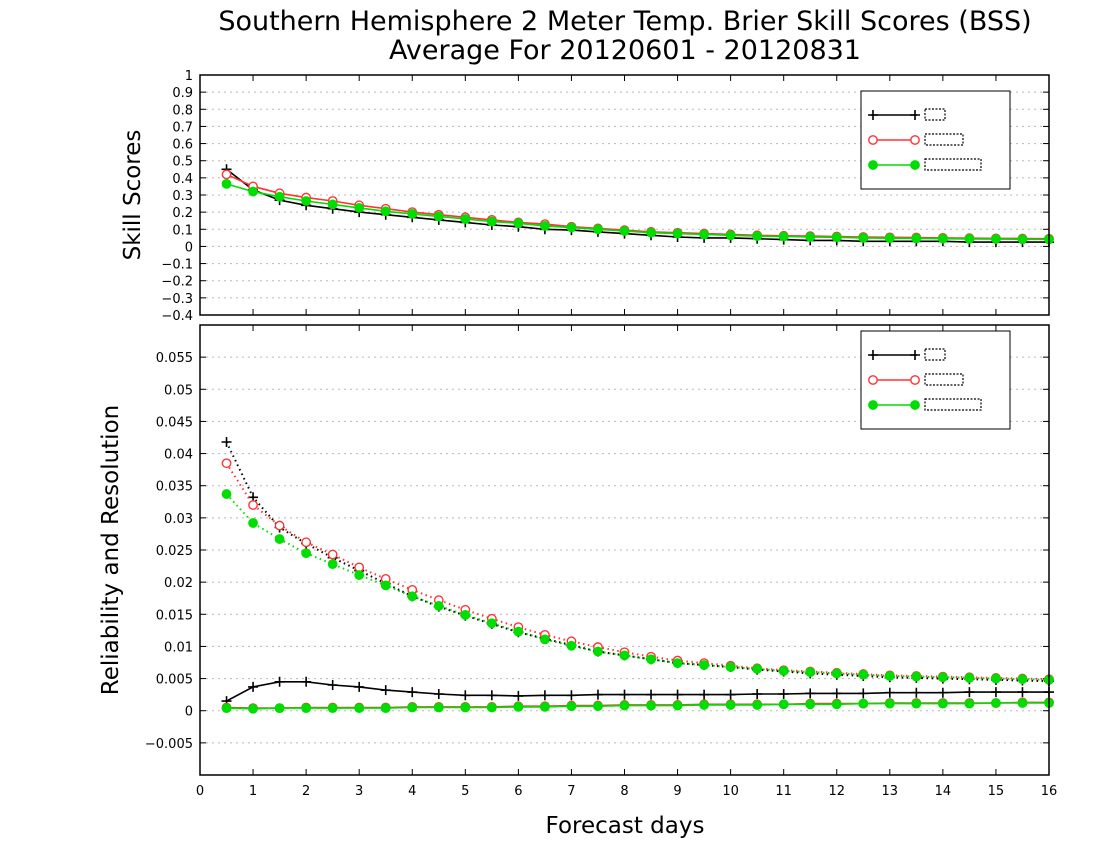  Describe the element at coordinates (677, 791) in the screenshot. I see `x-tick-label: 9` at that location.